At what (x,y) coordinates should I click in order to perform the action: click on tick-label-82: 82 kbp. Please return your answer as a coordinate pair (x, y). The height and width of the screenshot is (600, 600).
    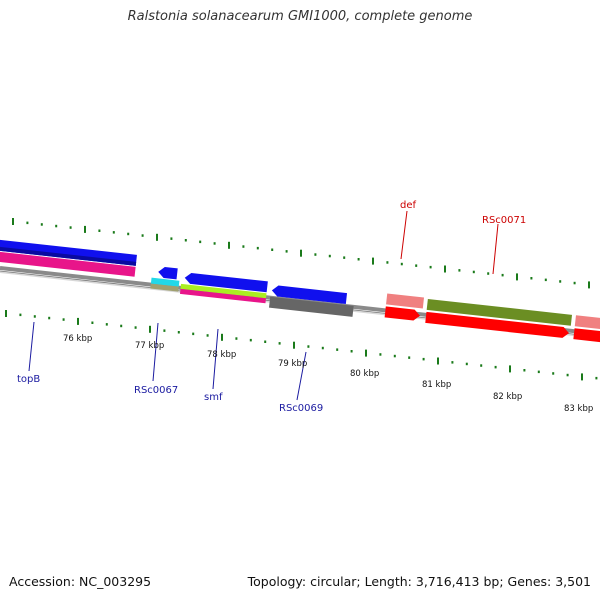
    Looking at the image, I should click on (507, 397).